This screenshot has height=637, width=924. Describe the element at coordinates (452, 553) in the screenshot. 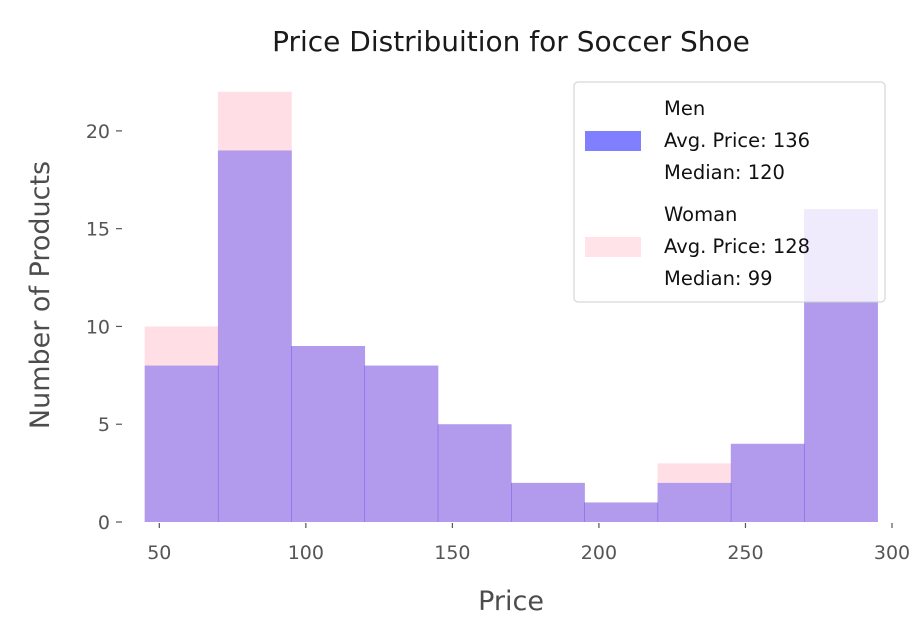

I see `x-tick-label-150: 150` at that location.